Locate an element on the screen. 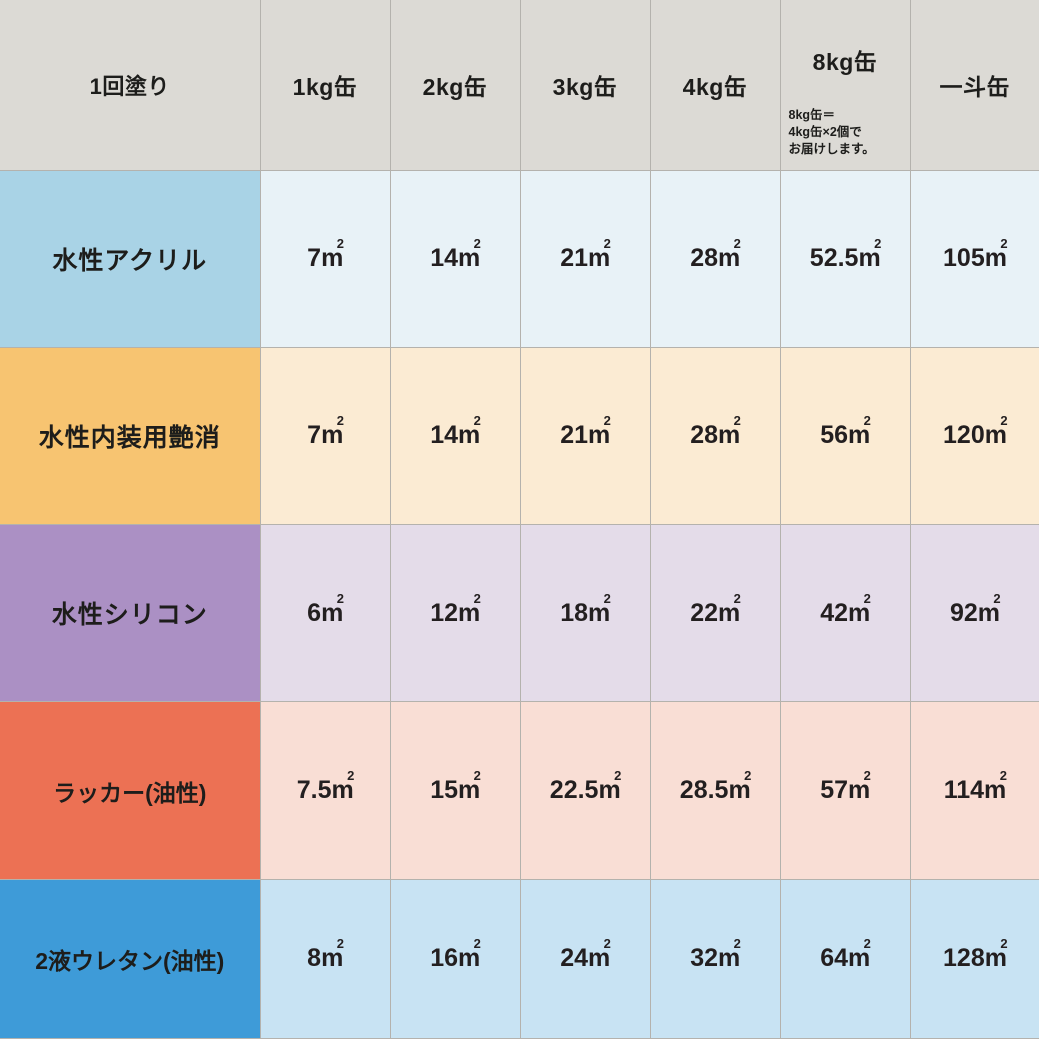 The image size is (1039, 1039). cell-lacquer-2kg: 15m 2 is located at coordinates (455, 790).